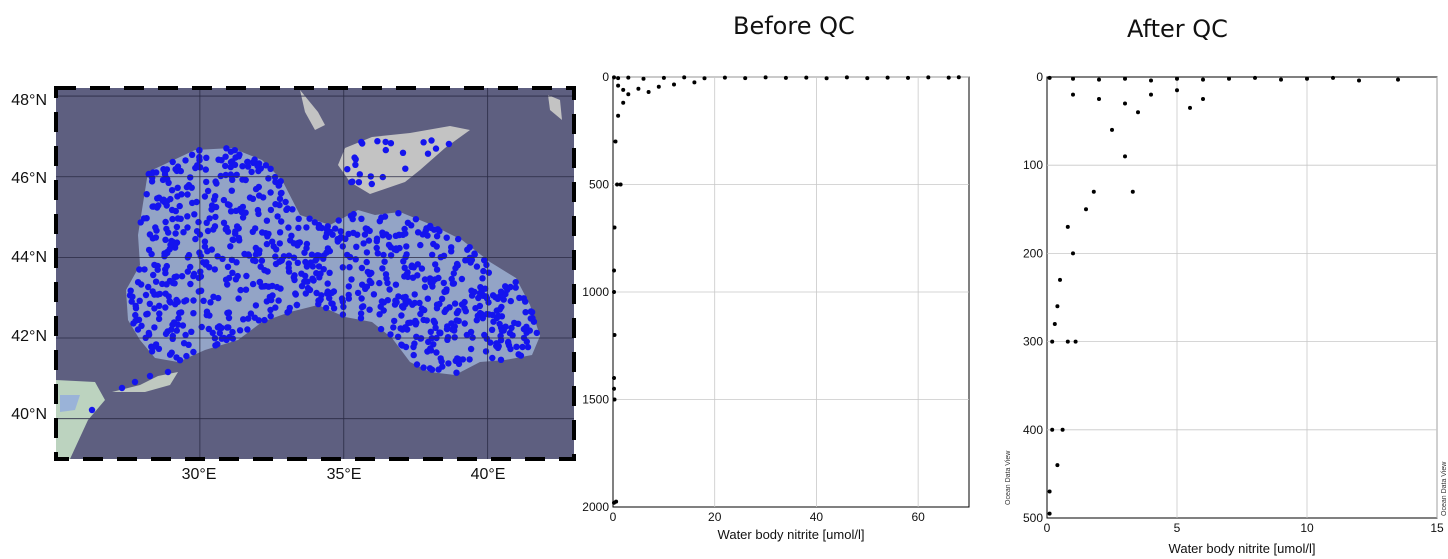 This screenshot has width=1448, height=559. I want to click on lat-label: 40°N, so click(29, 414).